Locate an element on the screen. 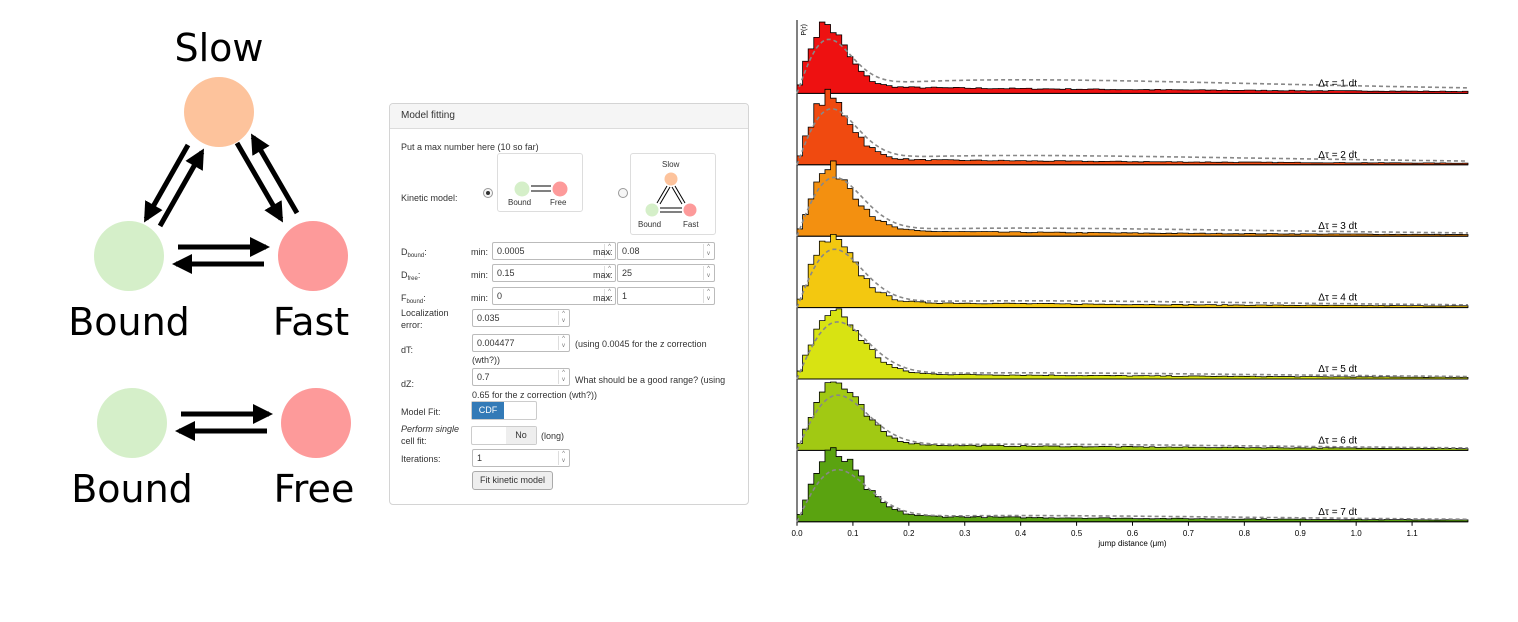 The image size is (1518, 622). x-tick-label-9: 0.9 is located at coordinates (1301, 533).